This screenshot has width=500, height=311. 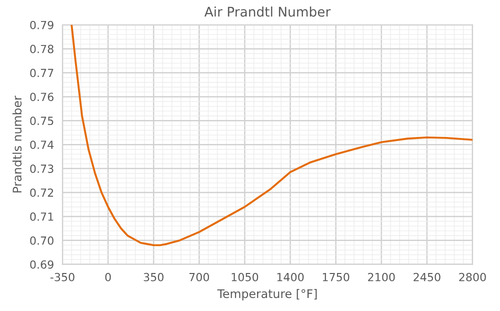 What do you see at coordinates (42, 25) in the screenshot?
I see `y-tick-label: 0.79` at bounding box center [42, 25].